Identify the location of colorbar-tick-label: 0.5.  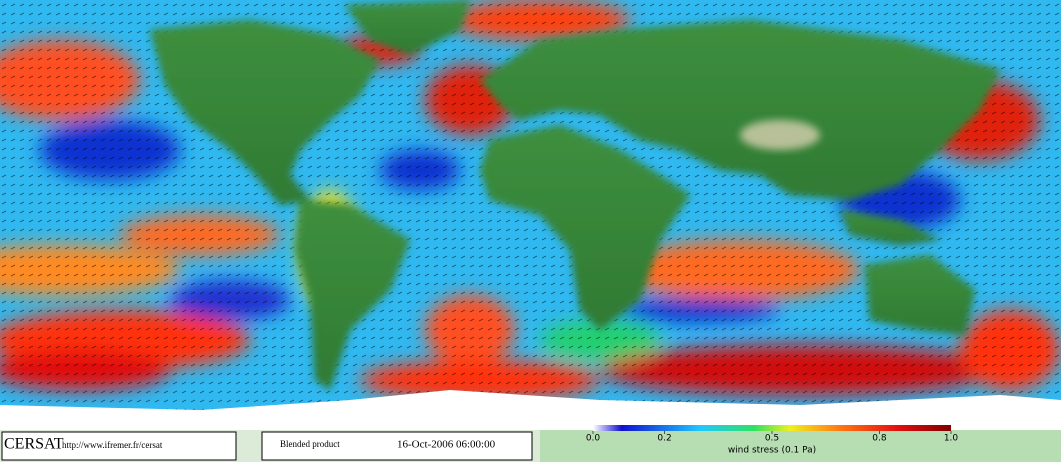
(772, 439).